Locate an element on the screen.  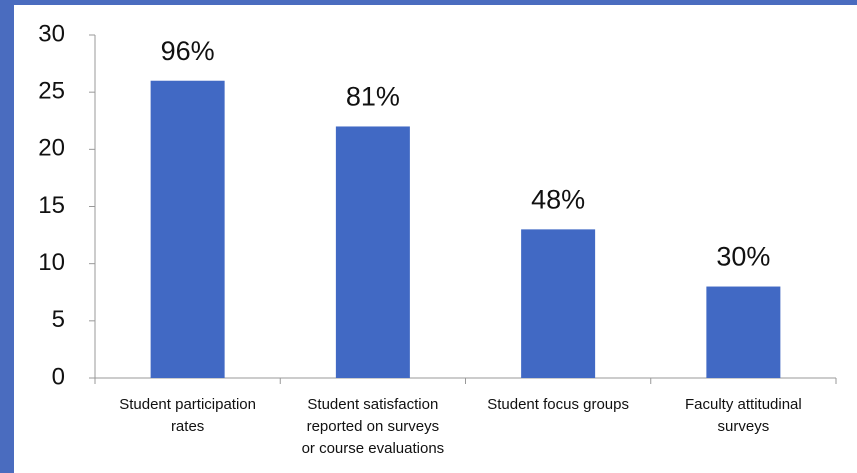
annotation: 81% is located at coordinates (373, 97).